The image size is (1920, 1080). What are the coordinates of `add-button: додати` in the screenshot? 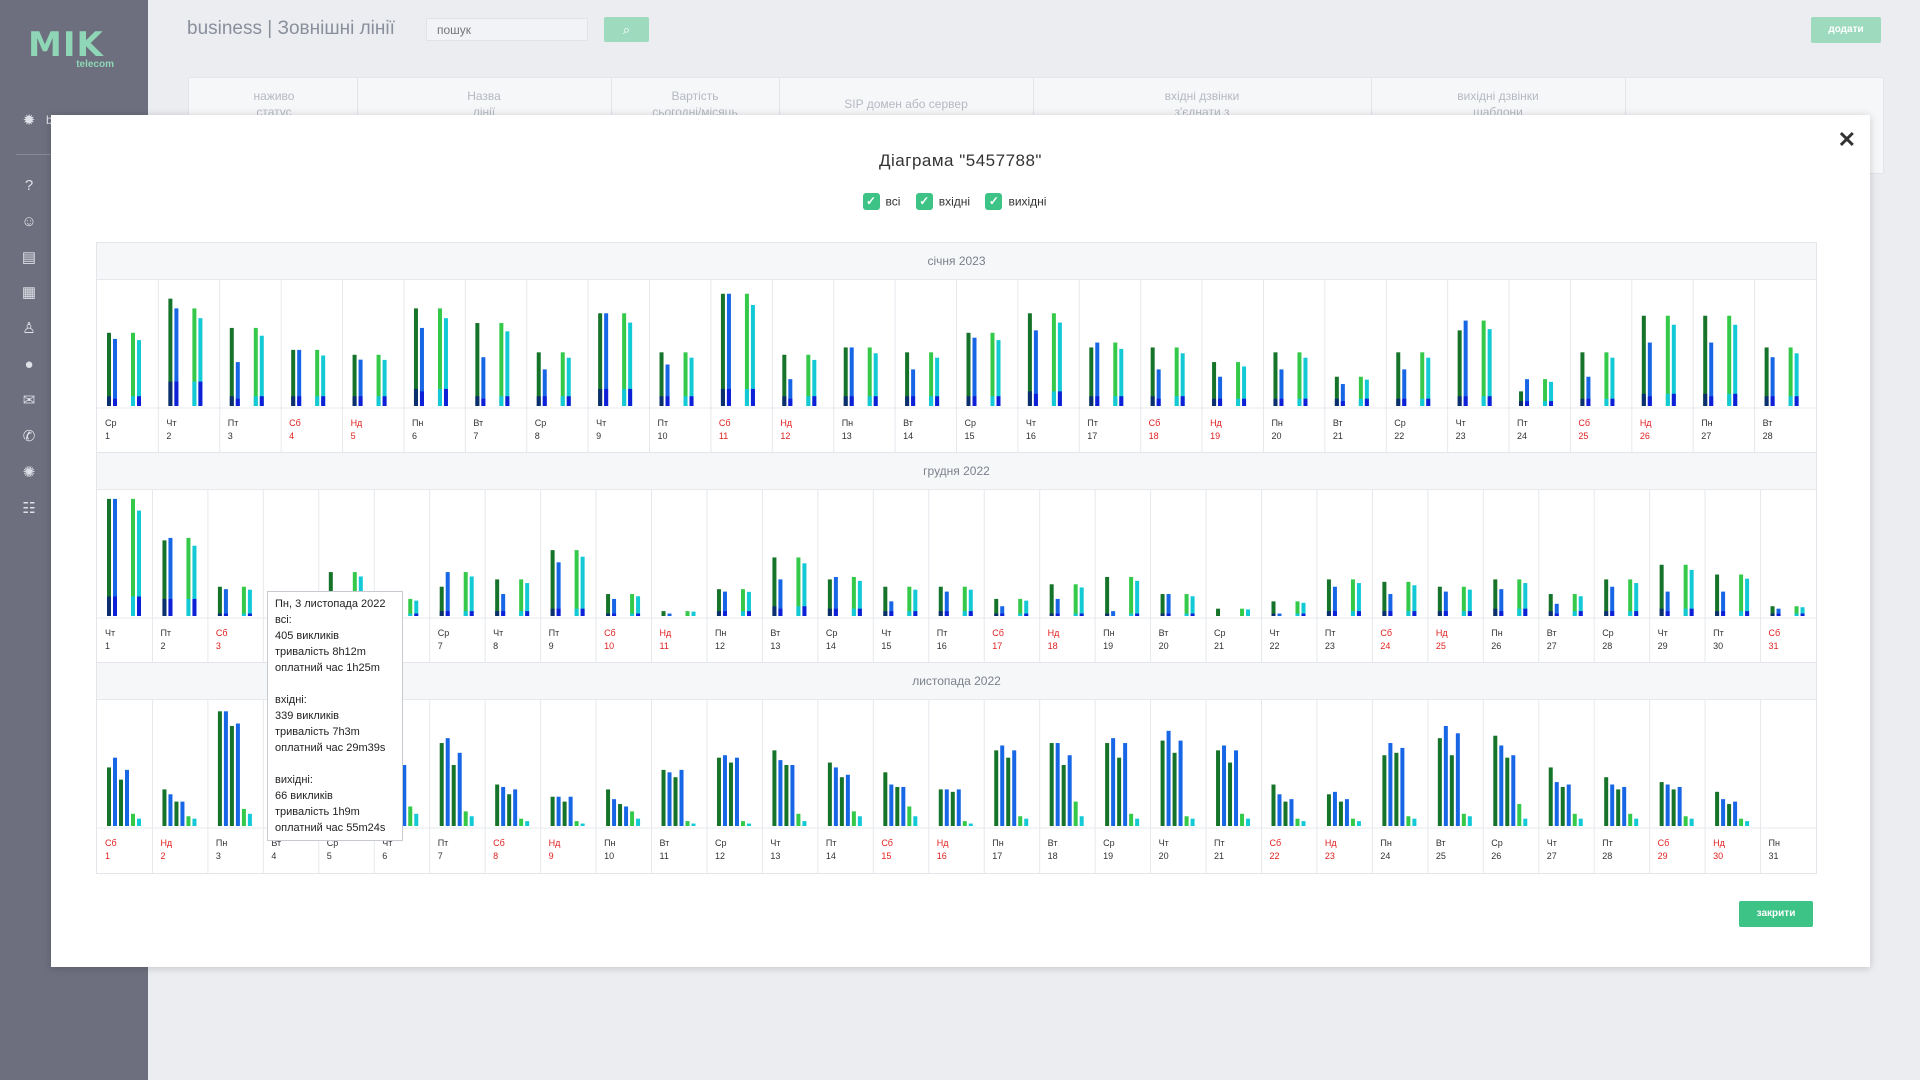 It's located at (1846, 30).